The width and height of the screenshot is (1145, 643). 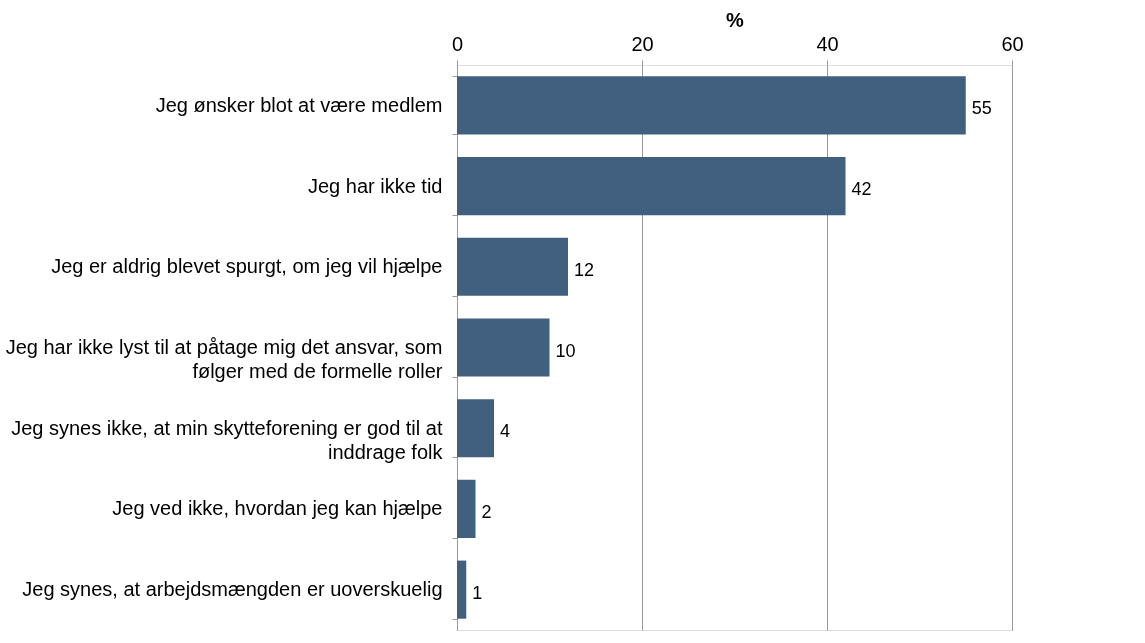 I want to click on y-tick-label: Jeg synes ikke, at min skytteforening er god til at inddrage folk, so click(x=227, y=439).